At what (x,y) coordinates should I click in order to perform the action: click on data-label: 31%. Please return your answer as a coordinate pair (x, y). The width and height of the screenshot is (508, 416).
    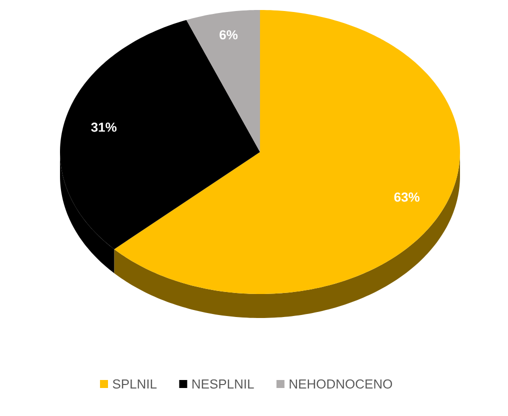
    Looking at the image, I should click on (104, 127).